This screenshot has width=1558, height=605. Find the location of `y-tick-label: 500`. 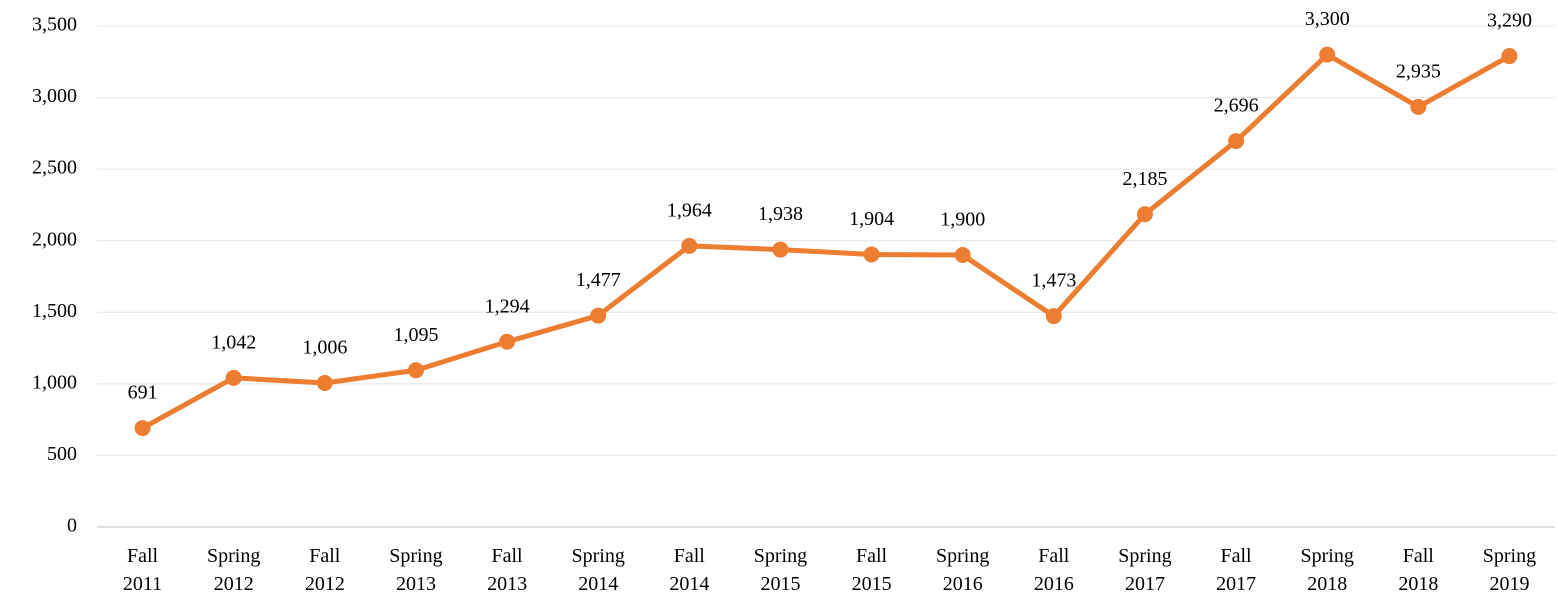

y-tick-label: 500 is located at coordinates (62, 454).